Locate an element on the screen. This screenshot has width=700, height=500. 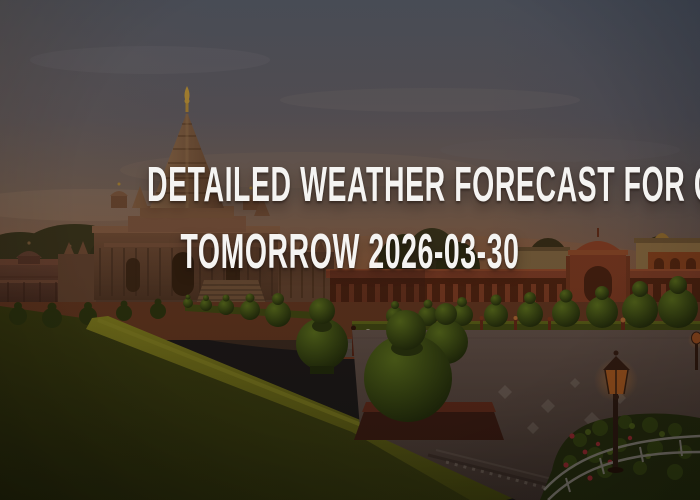
lawn-topiary-balls is located at coordinates (87, 313).